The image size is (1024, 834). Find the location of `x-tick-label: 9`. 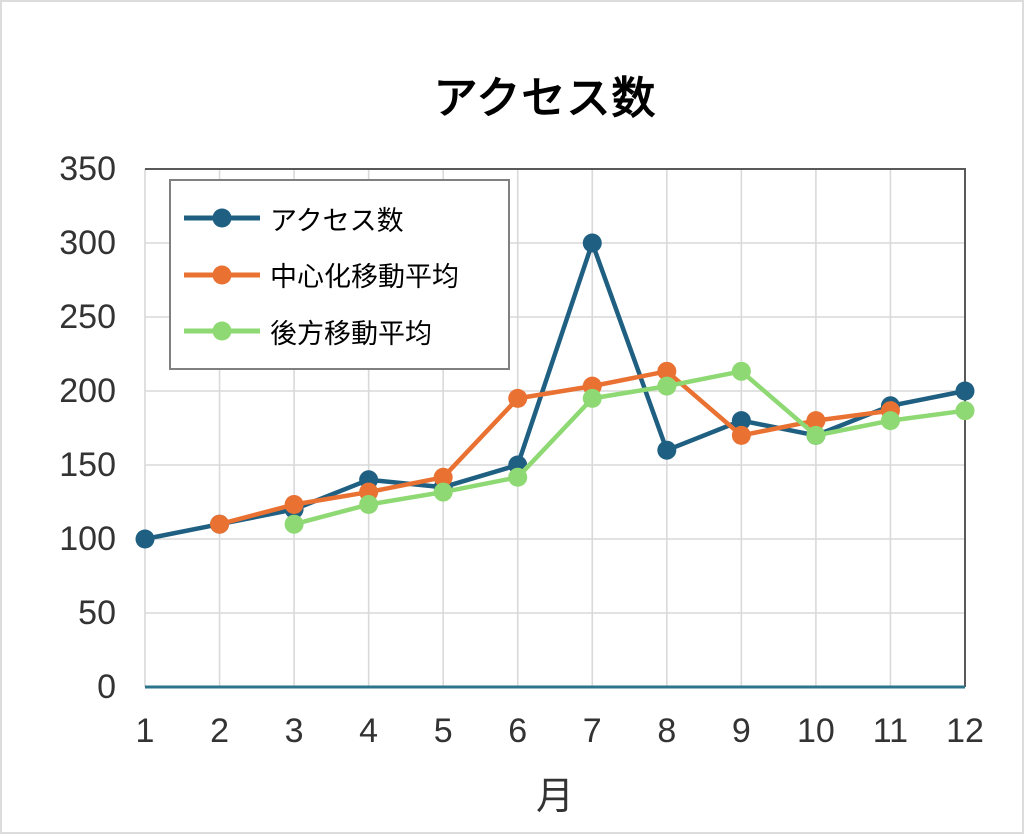

x-tick-label: 9 is located at coordinates (741, 731).